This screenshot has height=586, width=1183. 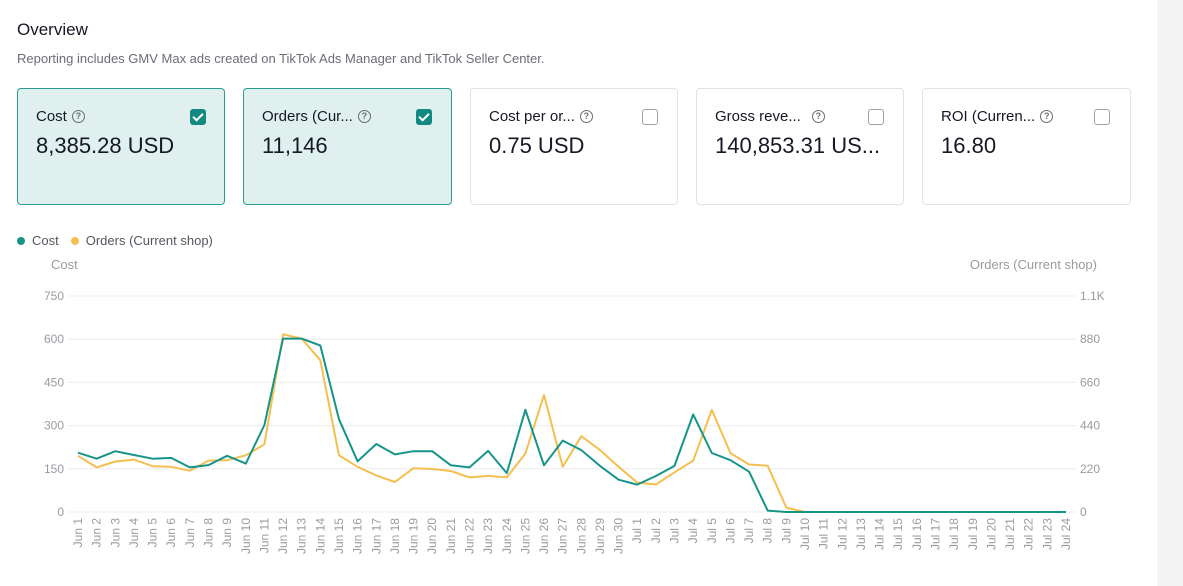 I want to click on x-tick-label: Jun 8, so click(x=208, y=533).